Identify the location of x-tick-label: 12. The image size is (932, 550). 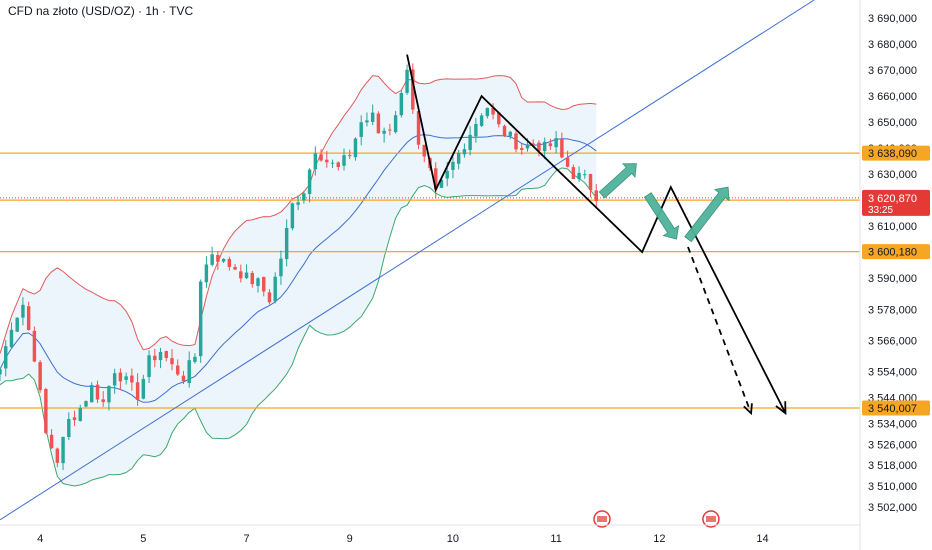
(659, 539).